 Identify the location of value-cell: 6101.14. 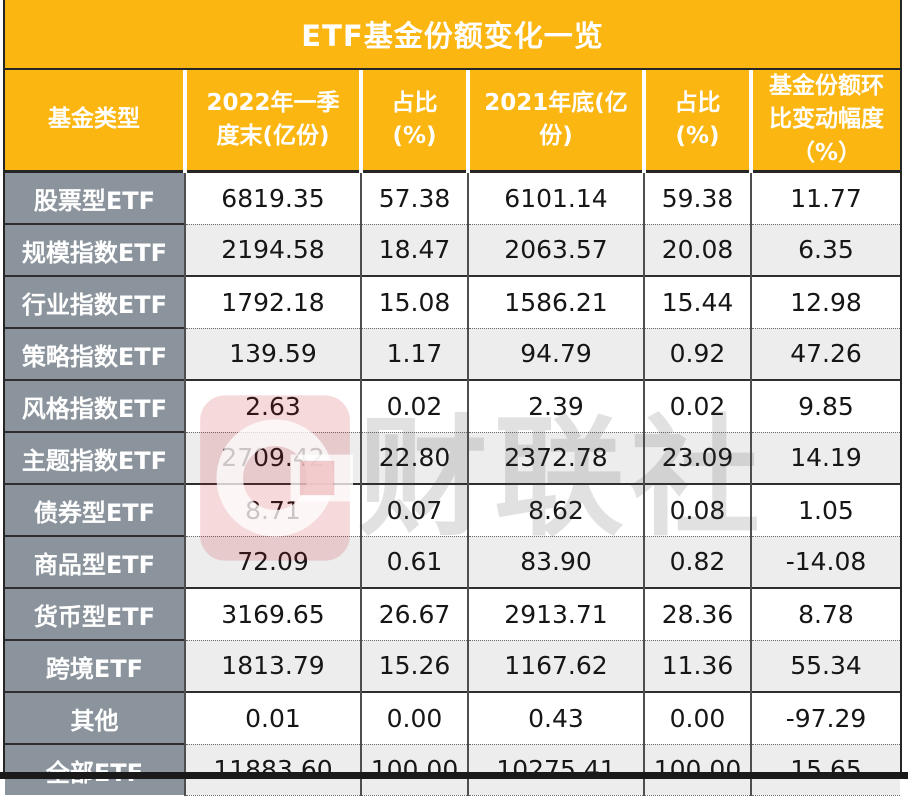
(555, 198).